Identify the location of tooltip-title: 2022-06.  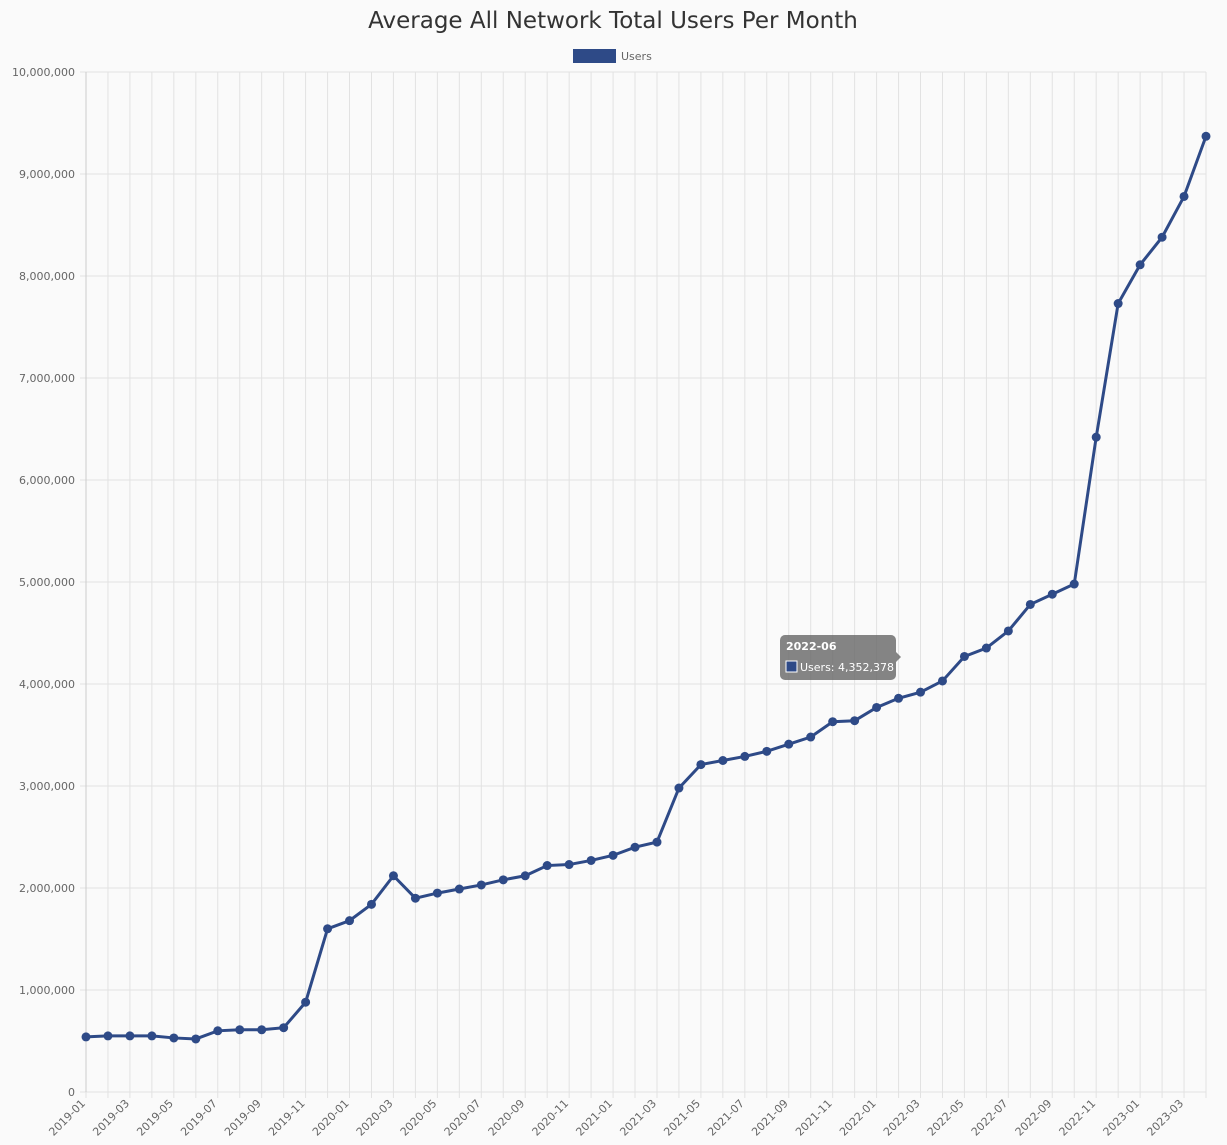
(811, 646).